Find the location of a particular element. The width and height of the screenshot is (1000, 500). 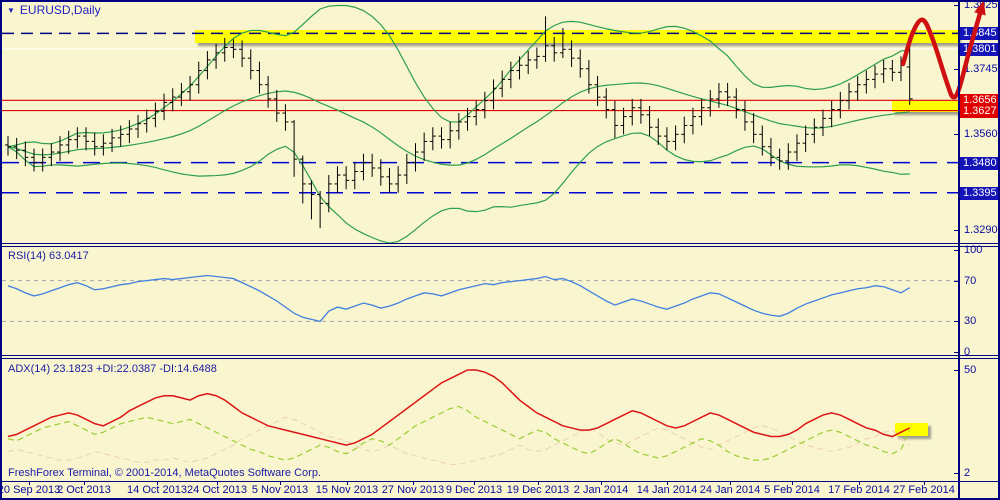

date-label: 24 Oct 2013 is located at coordinates (217, 490).